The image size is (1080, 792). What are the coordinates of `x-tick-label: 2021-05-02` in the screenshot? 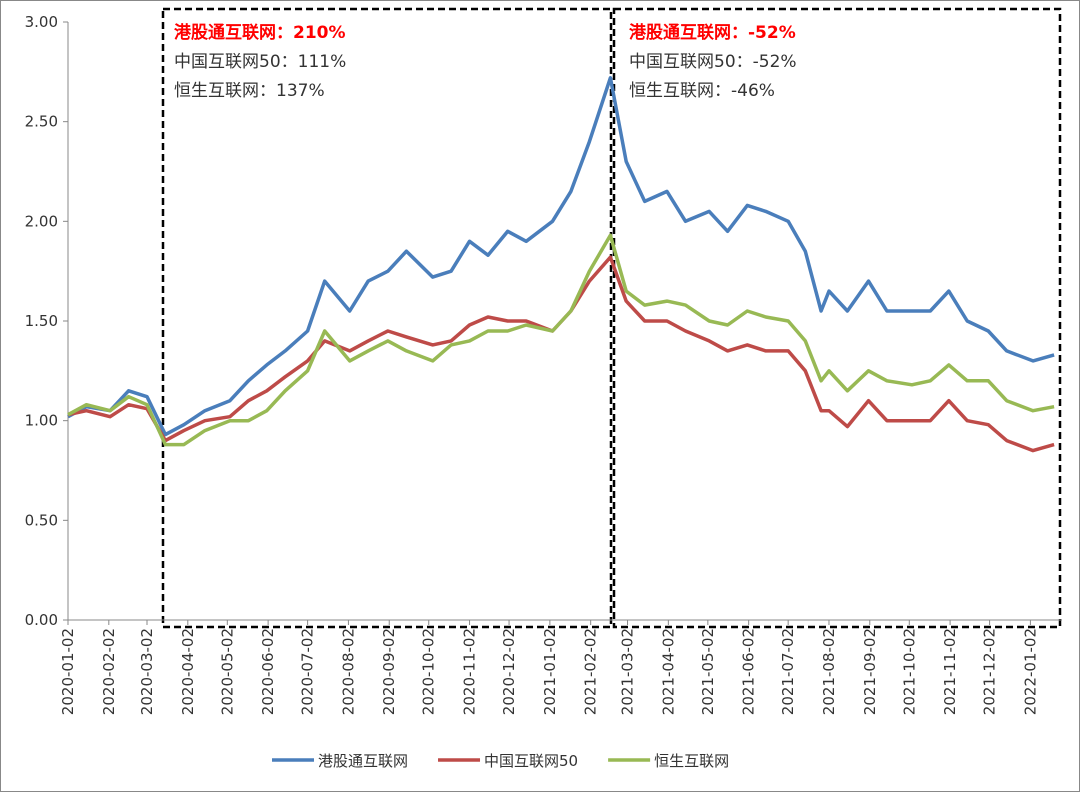 It's located at (708, 671).